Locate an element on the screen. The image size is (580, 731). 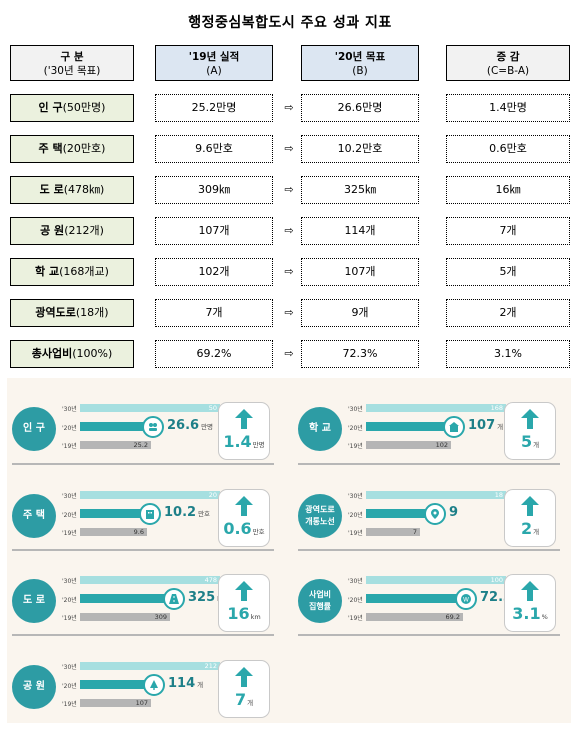
bar-2020-unit: 개 is located at coordinates (500, 427).